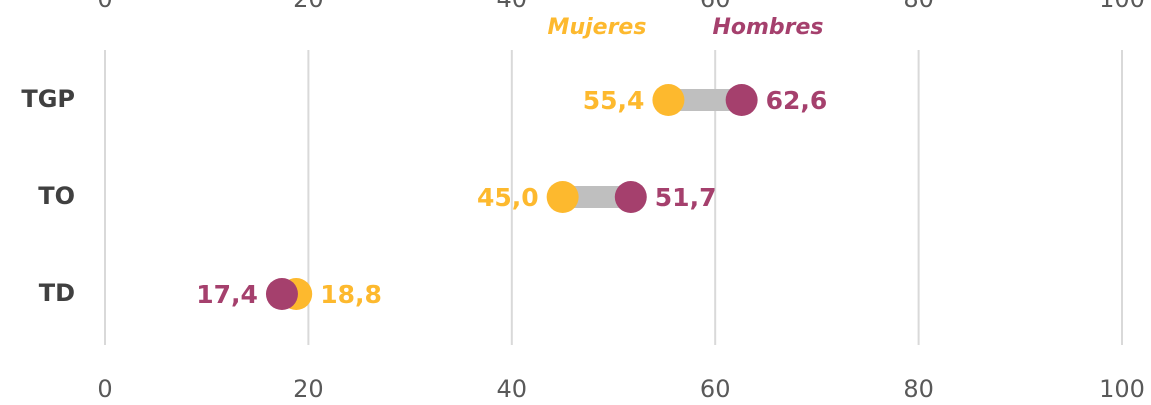  What do you see at coordinates (918, 6) in the screenshot?
I see `x-tick-label-top: 80` at bounding box center [918, 6].